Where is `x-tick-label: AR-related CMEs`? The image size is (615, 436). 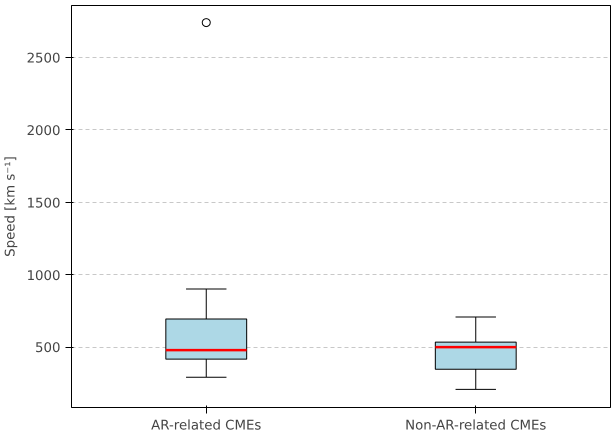
x-tick-label: AR-related CMEs is located at coordinates (206, 426).